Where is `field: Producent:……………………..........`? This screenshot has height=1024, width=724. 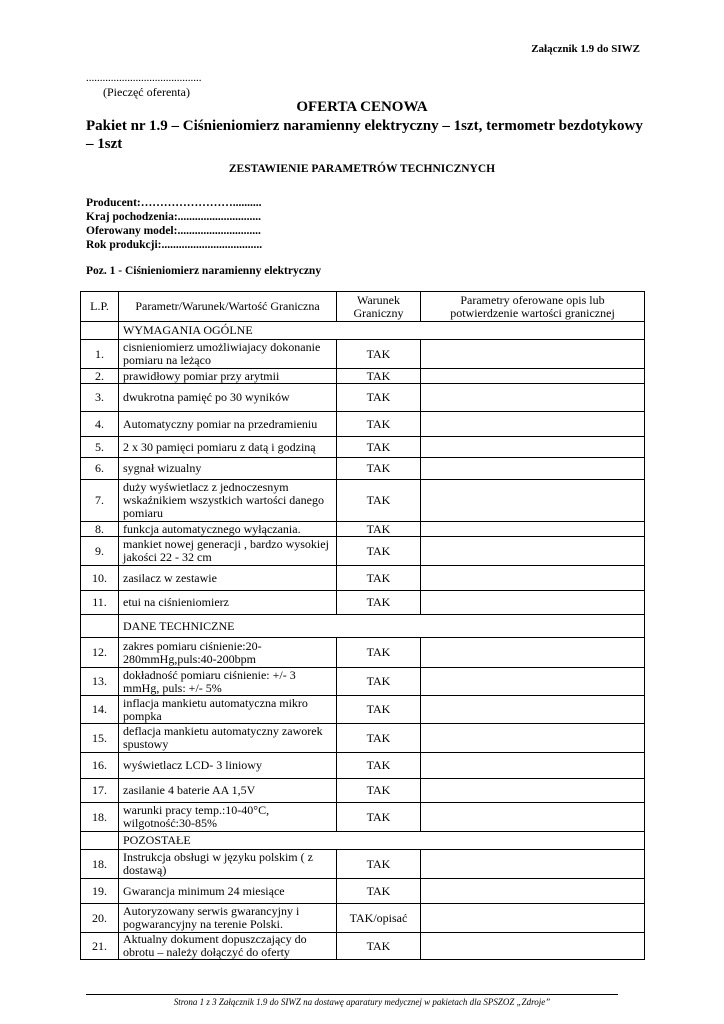 field: Producent:…………………….......... is located at coordinates (174, 203).